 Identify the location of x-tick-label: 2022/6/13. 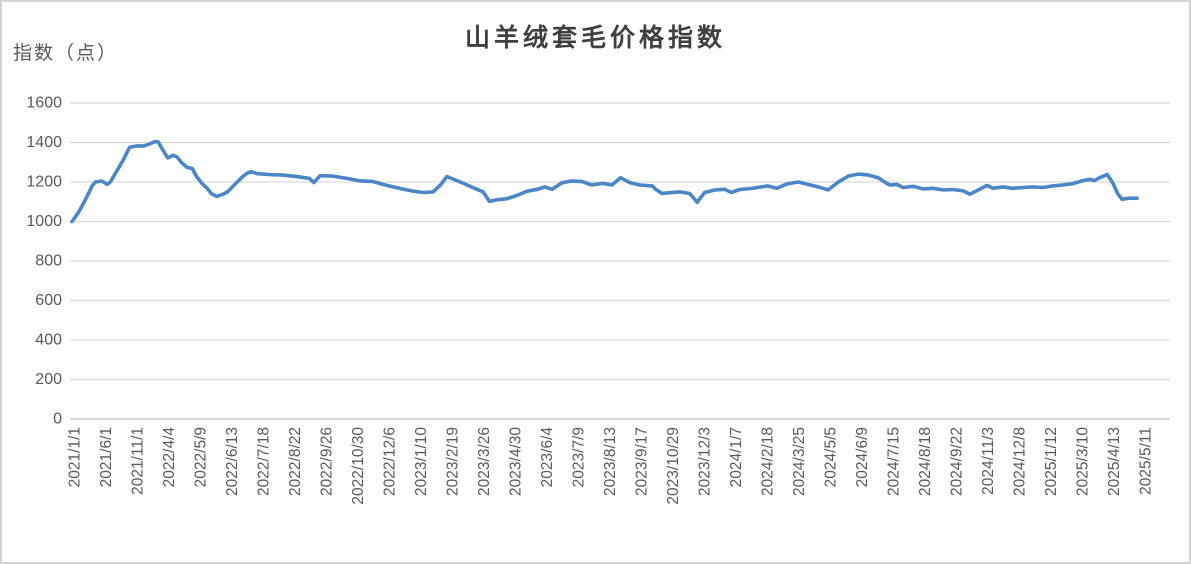
(232, 461).